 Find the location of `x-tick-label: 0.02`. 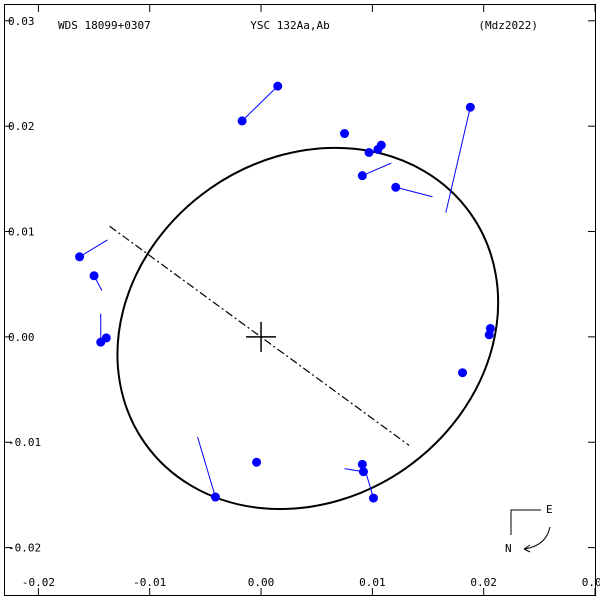

x-tick-label: 0.02 is located at coordinates (483, 582).